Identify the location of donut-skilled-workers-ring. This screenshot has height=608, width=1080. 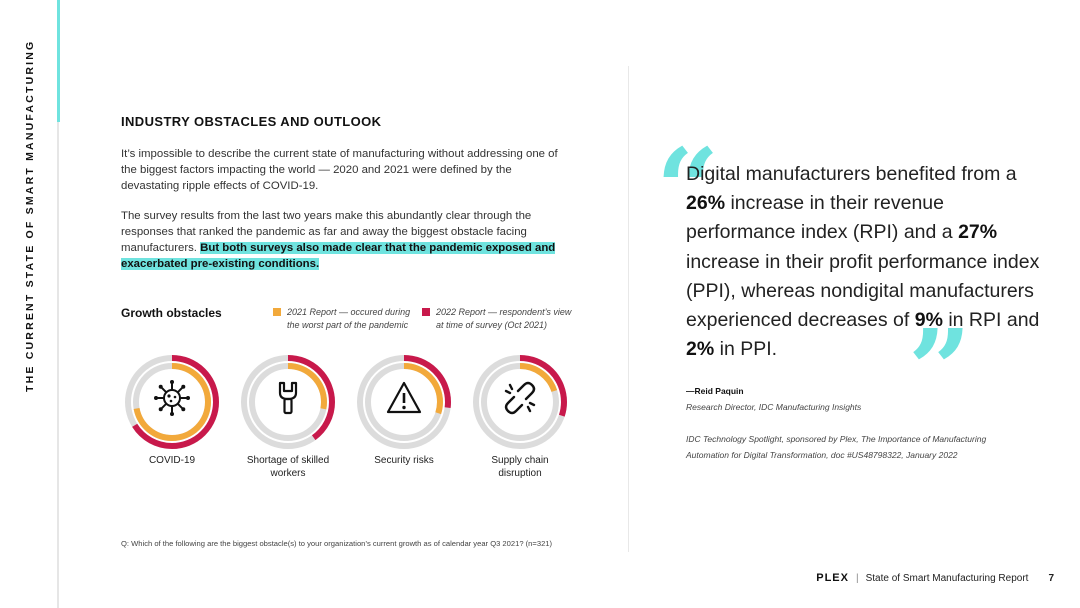
(288, 402).